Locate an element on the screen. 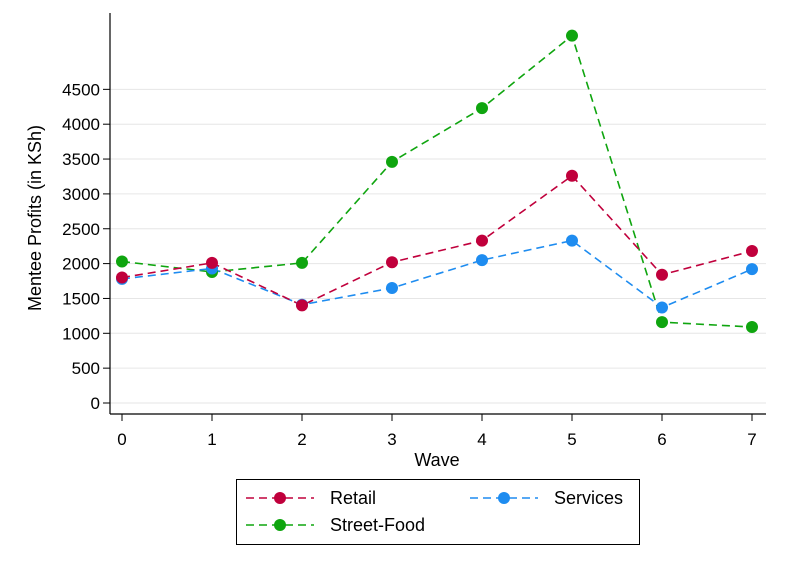 Image resolution: width=786 pixels, height=576 pixels. legend-item-retail: Retail is located at coordinates (311, 498).